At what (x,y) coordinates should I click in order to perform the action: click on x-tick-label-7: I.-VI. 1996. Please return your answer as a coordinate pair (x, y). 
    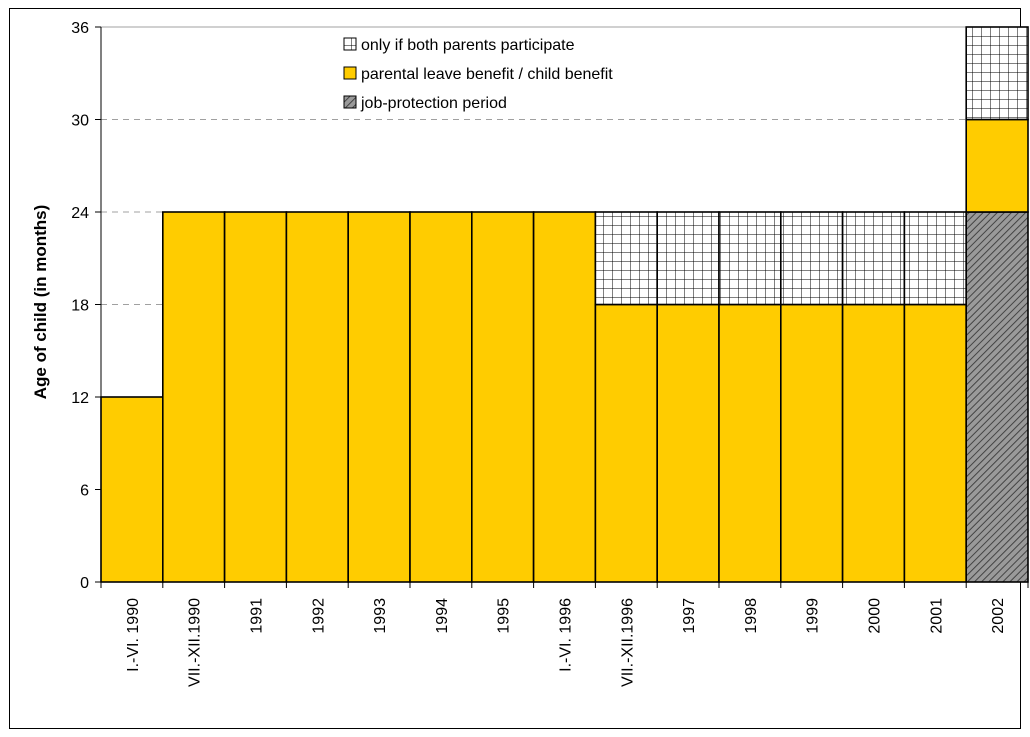
    Looking at the image, I should click on (566, 635).